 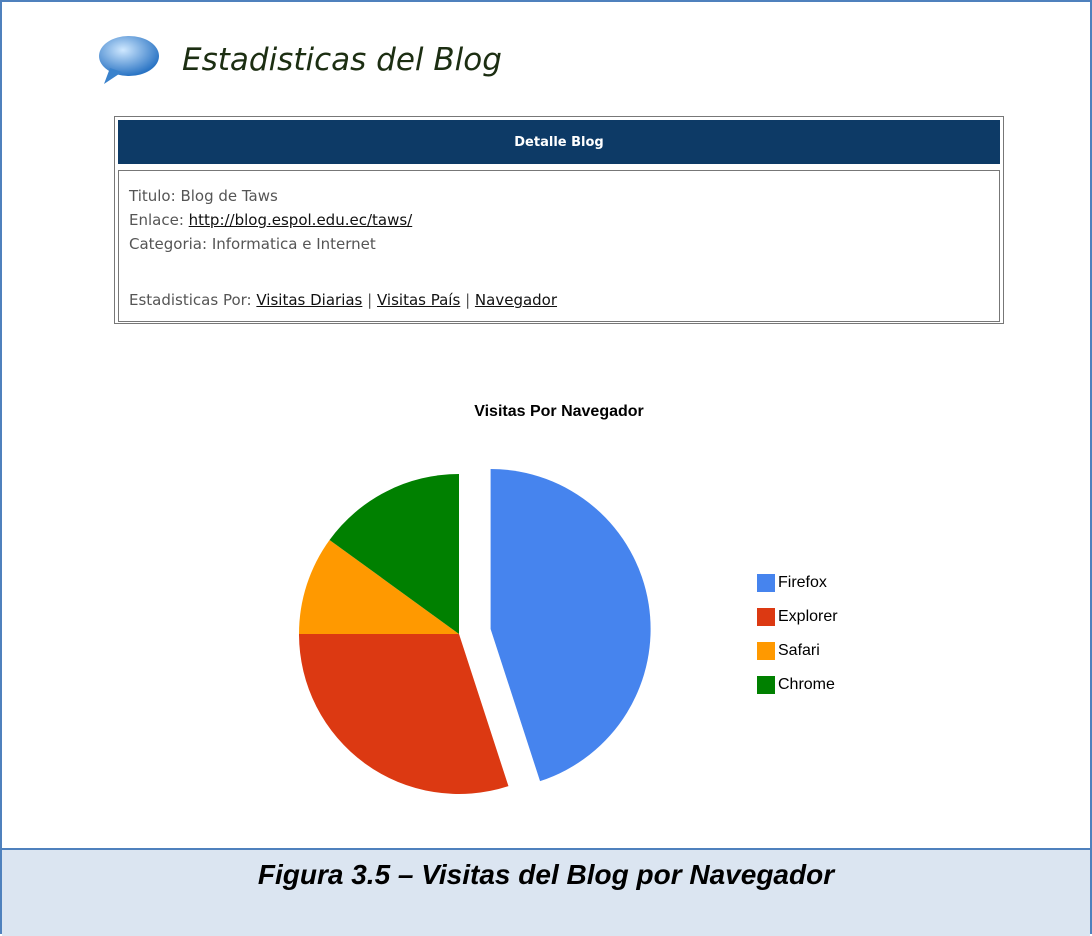 I want to click on label: Enlace:, so click(x=156, y=220).